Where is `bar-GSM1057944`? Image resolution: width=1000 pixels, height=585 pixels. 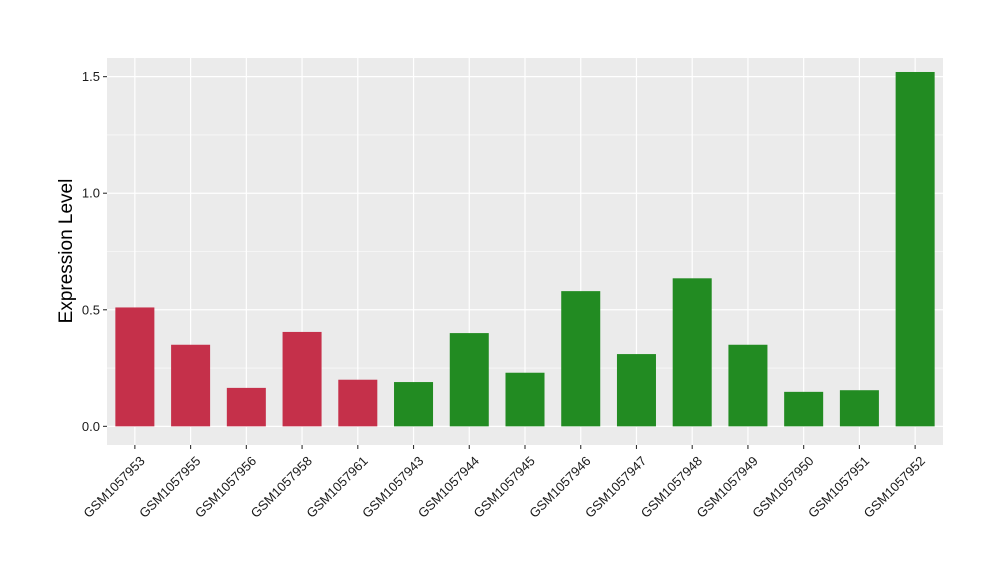 bar-GSM1057944 is located at coordinates (469, 380).